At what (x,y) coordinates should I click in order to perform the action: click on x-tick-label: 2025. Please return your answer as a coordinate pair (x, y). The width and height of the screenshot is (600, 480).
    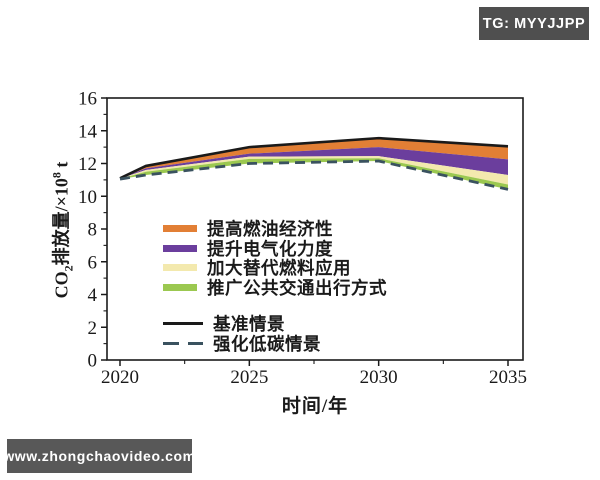
    Looking at the image, I should click on (249, 377).